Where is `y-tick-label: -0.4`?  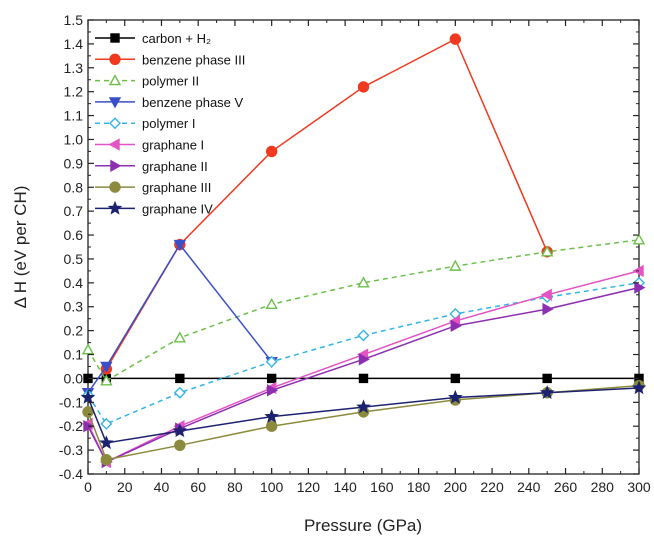 y-tick-label: -0.4 is located at coordinates (71, 474).